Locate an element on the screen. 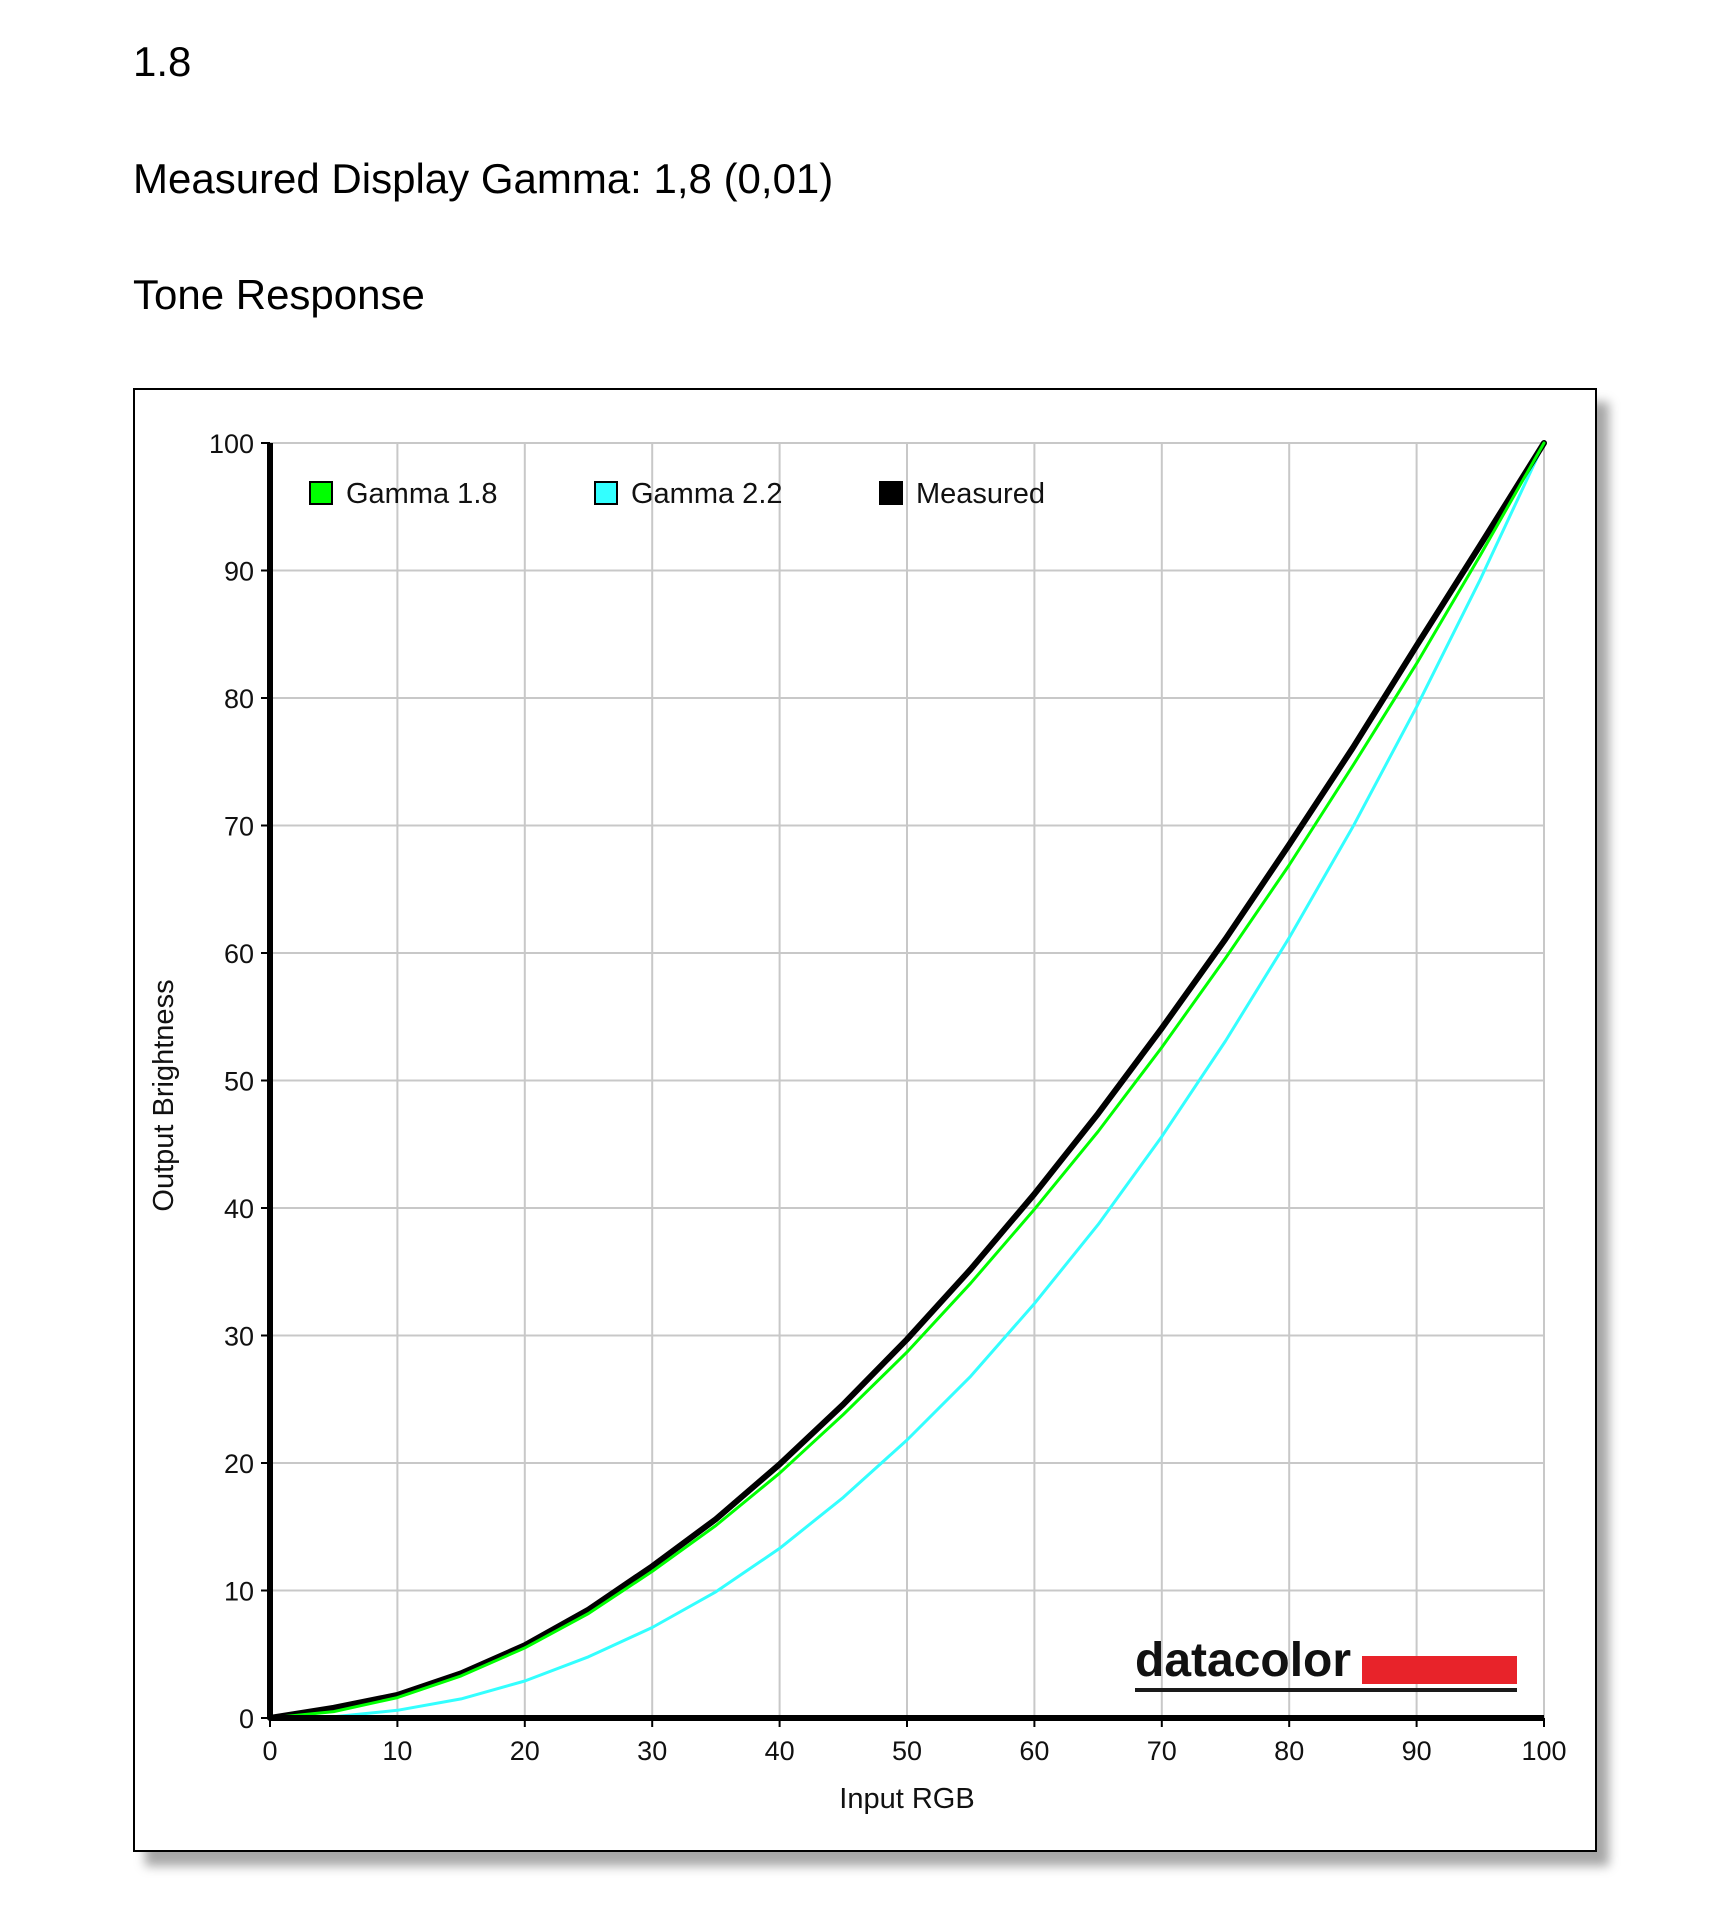 The image size is (1736, 1920). y-tick-label: 100 is located at coordinates (231, 444).